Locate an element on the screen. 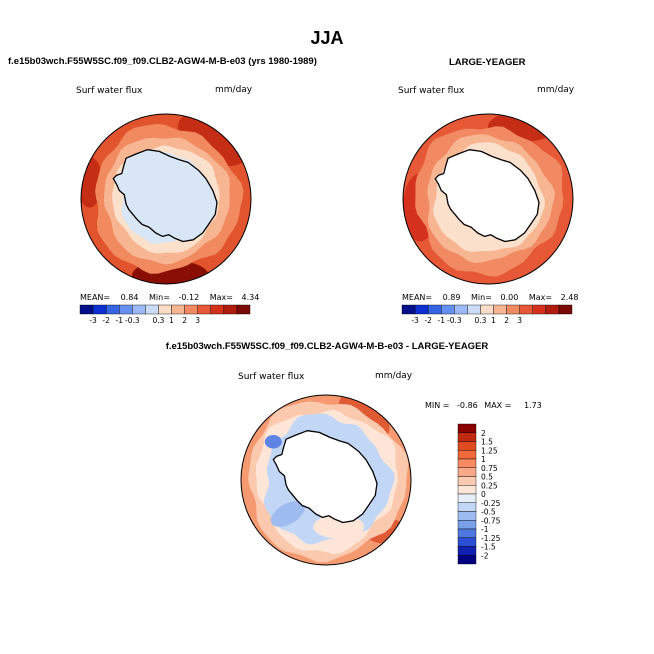 Image resolution: width=654 pixels, height=654 pixels. left-colorbar-tick: 2 is located at coordinates (184, 320).